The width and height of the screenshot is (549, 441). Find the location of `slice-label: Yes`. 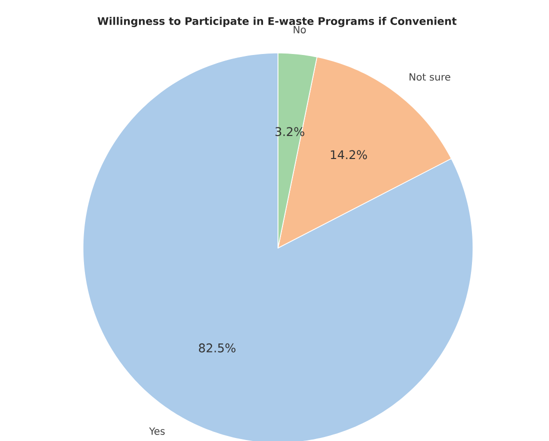

slice-label: Yes is located at coordinates (157, 431).